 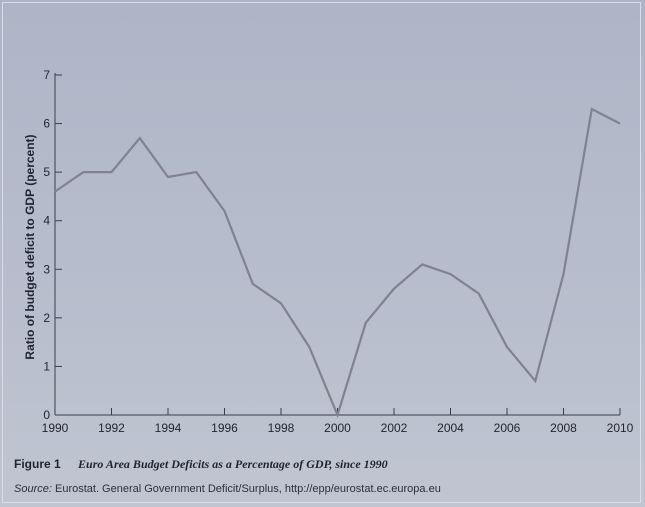 What do you see at coordinates (394, 428) in the screenshot?
I see `x-tick-label: 2002` at bounding box center [394, 428].